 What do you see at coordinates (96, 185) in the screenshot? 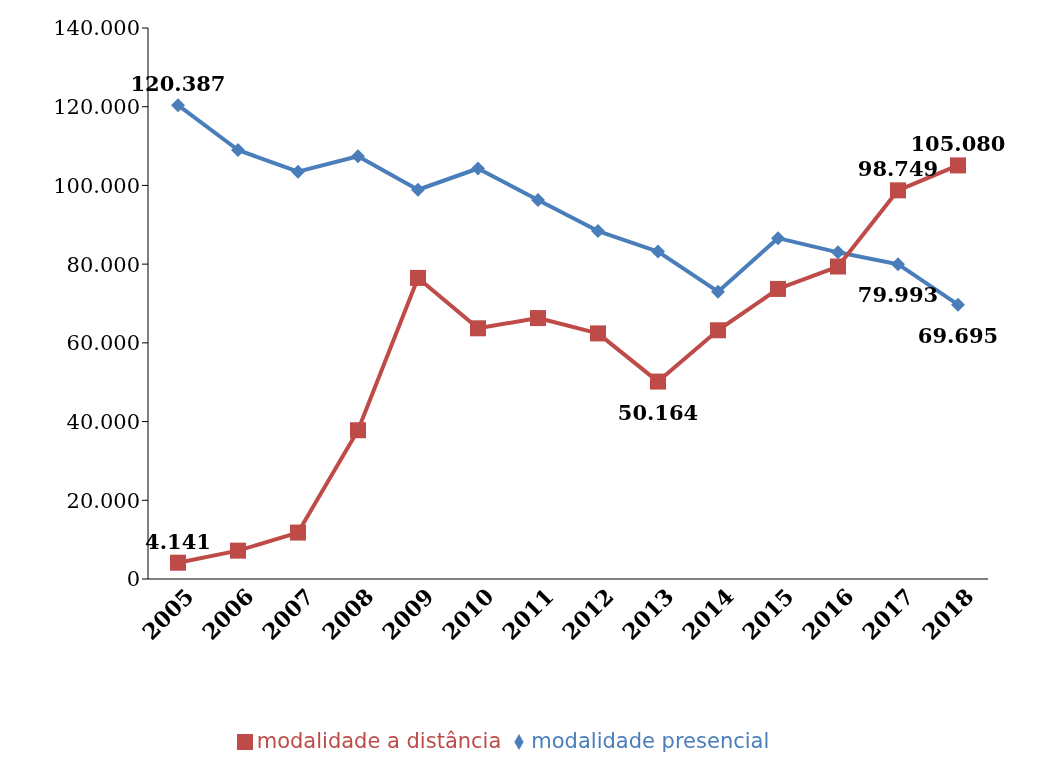
I see `y-tick-label: 100.000` at bounding box center [96, 185].